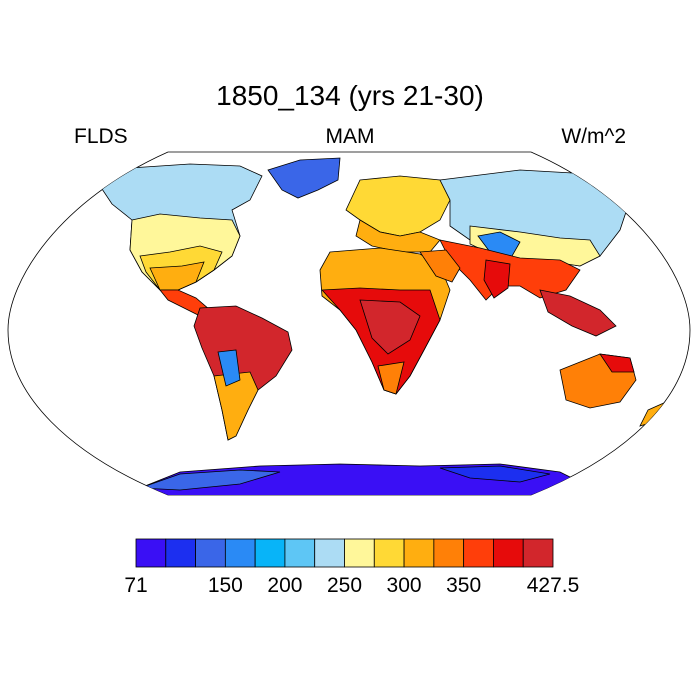 The height and width of the screenshot is (700, 700). Describe the element at coordinates (304, 178) in the screenshot. I see `greenland` at that location.